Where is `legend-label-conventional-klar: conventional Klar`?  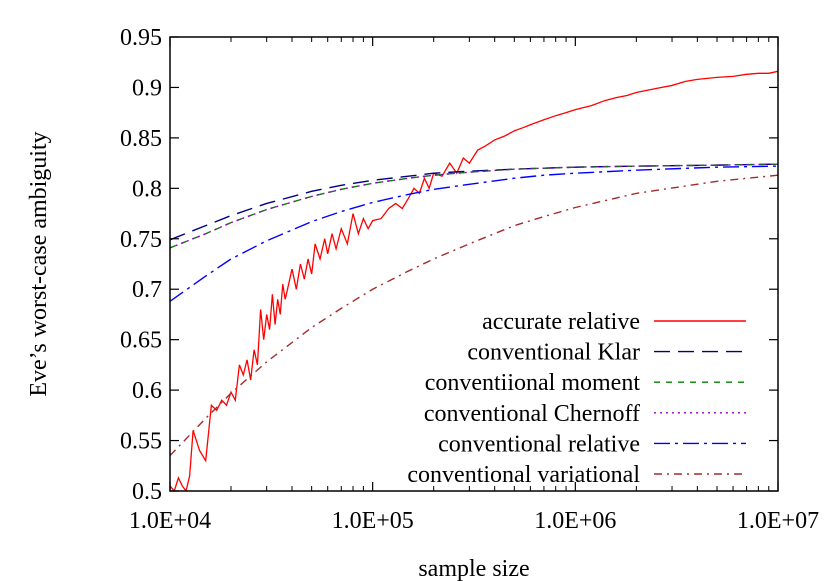 legend-label-conventional-klar: conventional Klar is located at coordinates (553, 353).